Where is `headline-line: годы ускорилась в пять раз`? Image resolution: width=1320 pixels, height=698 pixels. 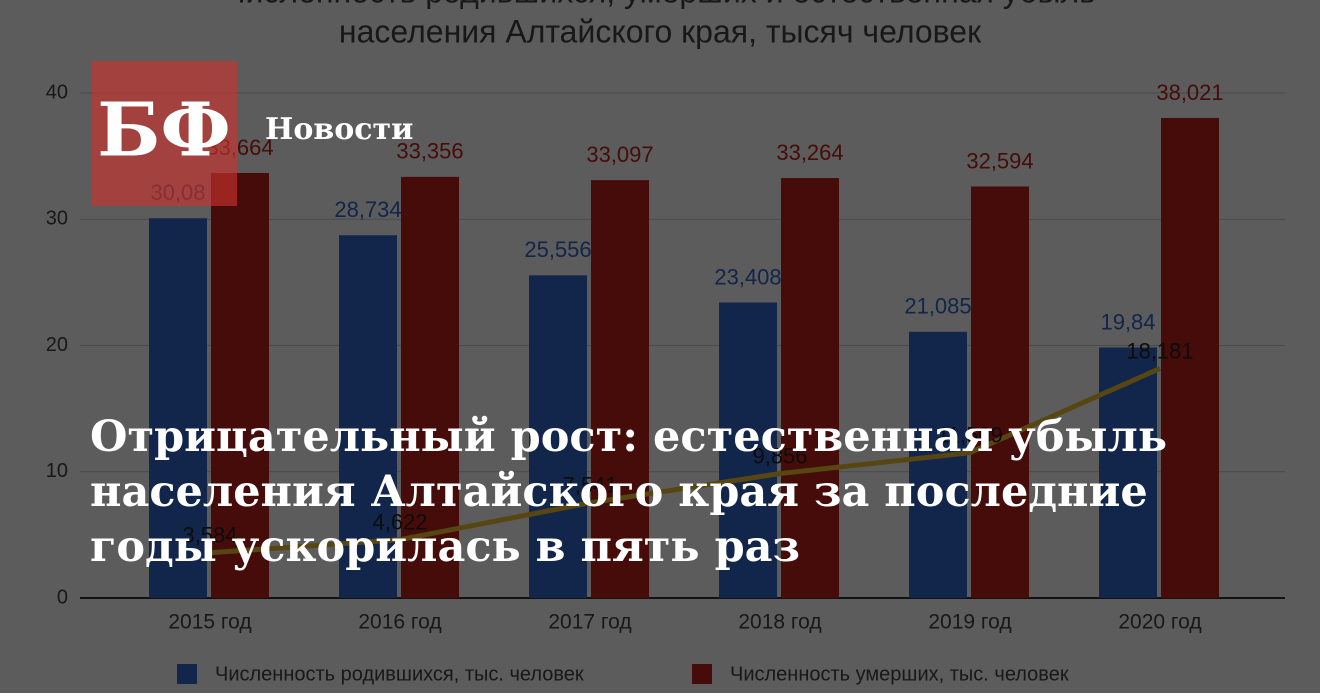 headline-line: годы ускорилась в пять раз is located at coordinates (445, 547).